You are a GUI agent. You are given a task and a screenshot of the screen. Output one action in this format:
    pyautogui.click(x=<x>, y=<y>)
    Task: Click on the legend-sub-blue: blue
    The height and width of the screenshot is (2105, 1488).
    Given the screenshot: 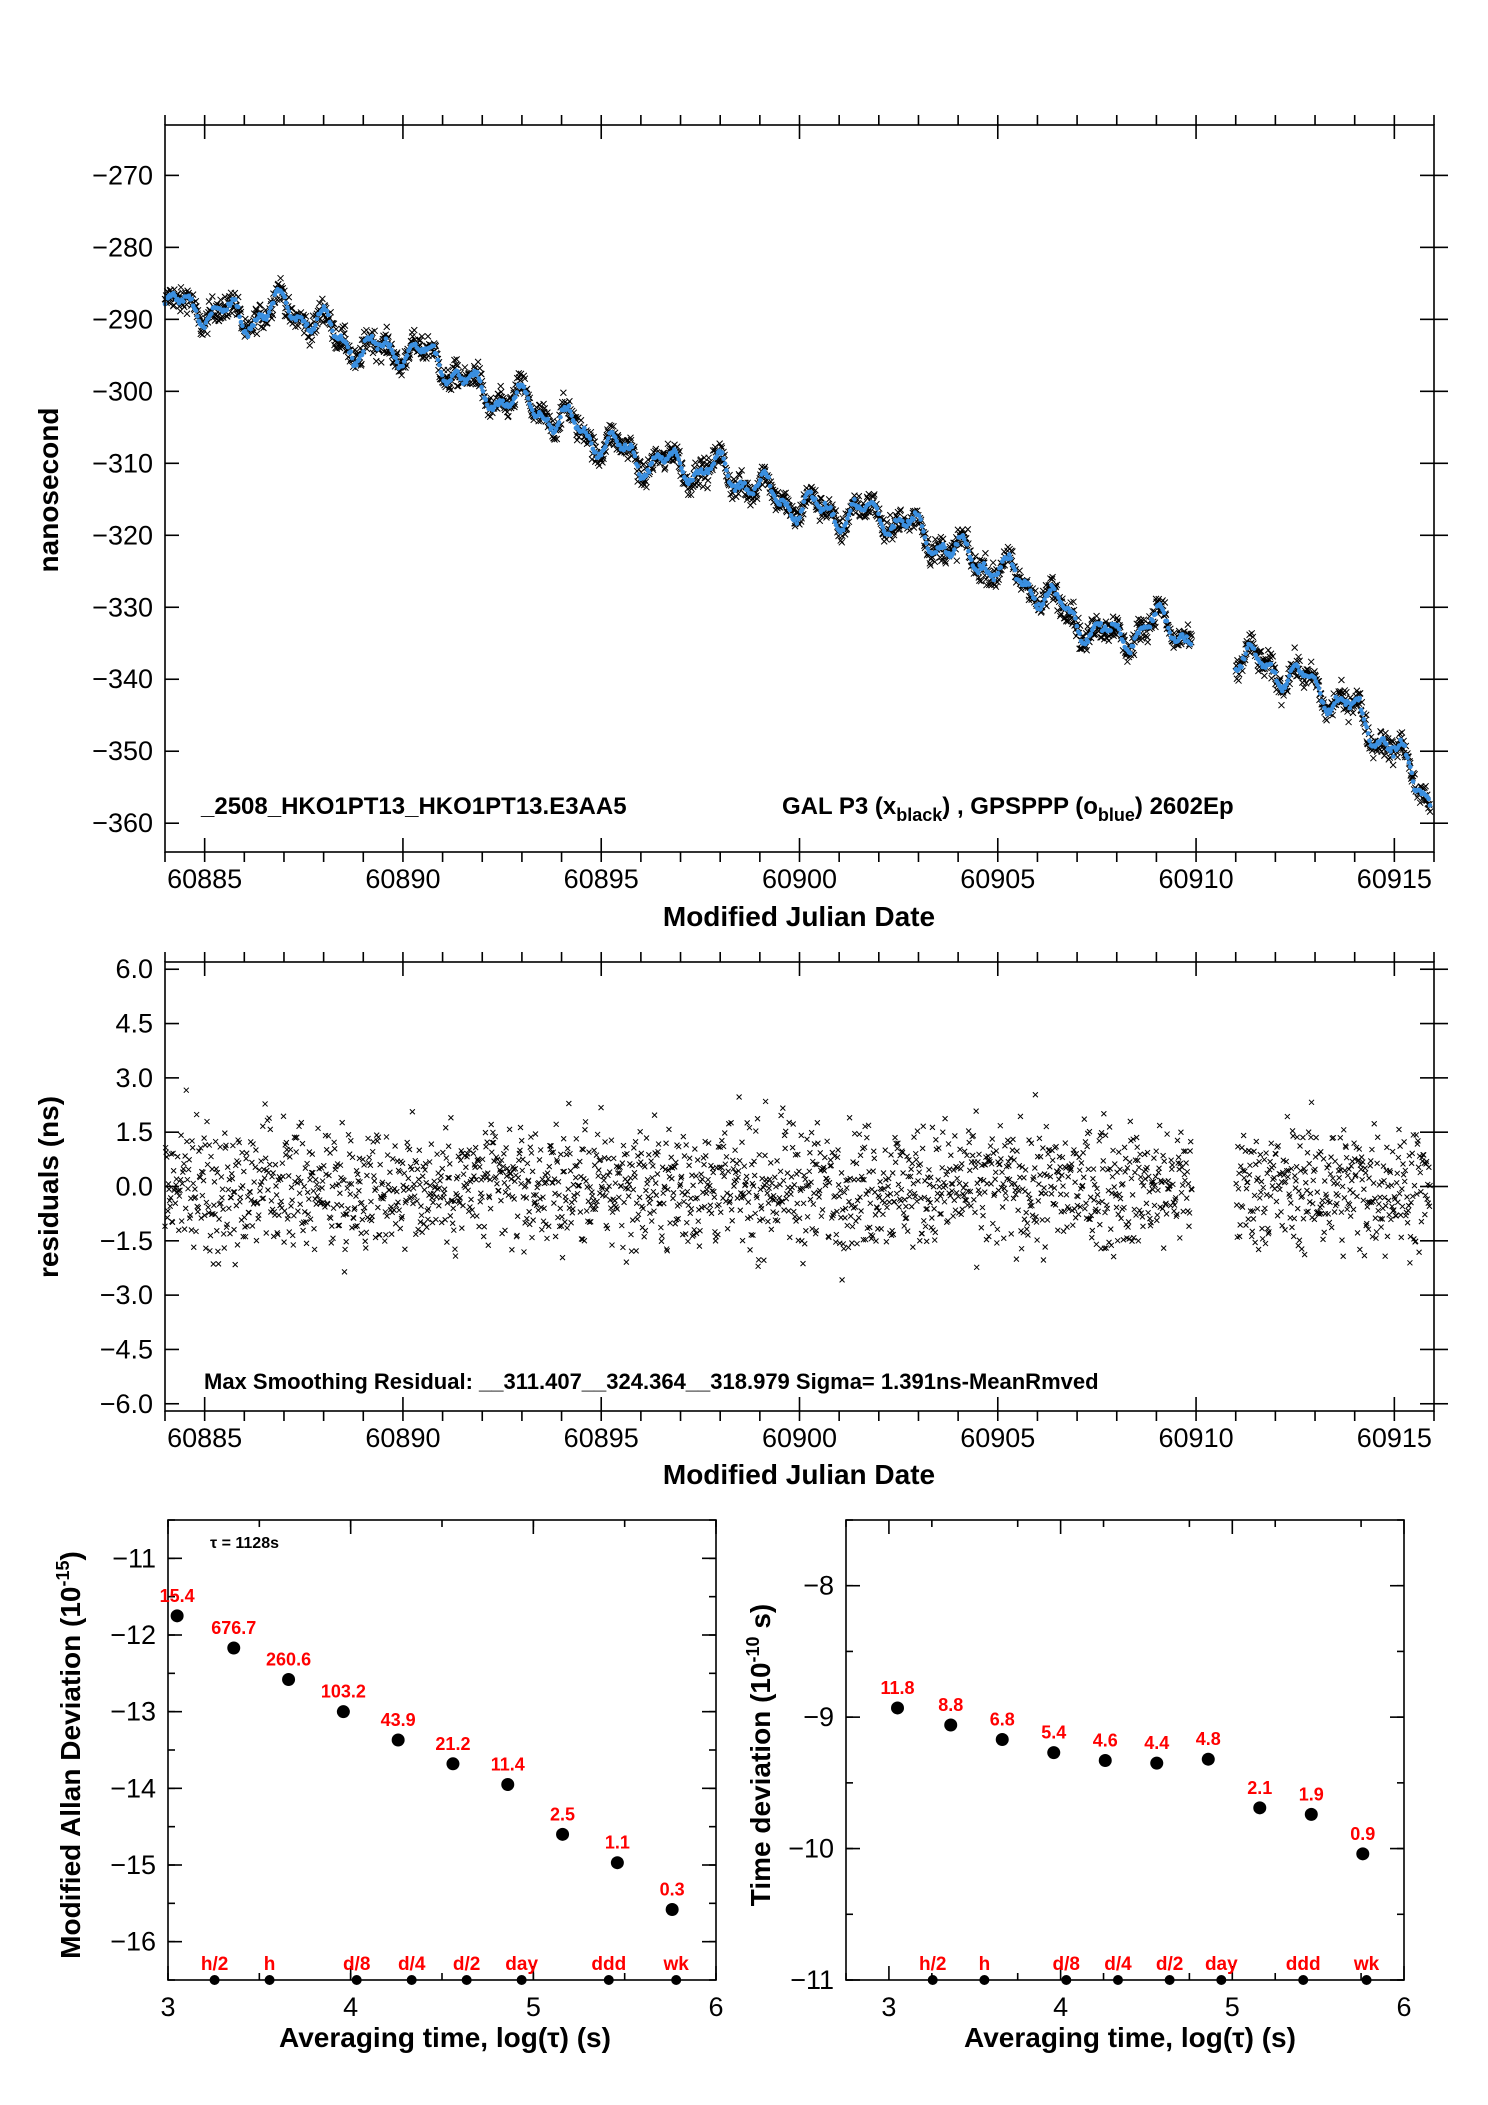 What is the action you would take?
    pyautogui.click(x=1116, y=815)
    